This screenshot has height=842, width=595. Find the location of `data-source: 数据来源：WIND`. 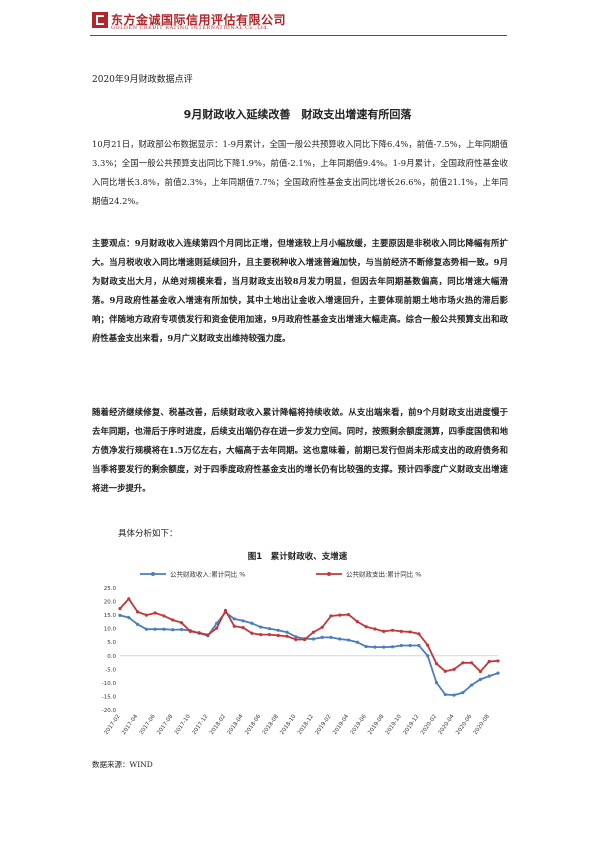

data-source: 数据来源：WIND is located at coordinates (122, 764).